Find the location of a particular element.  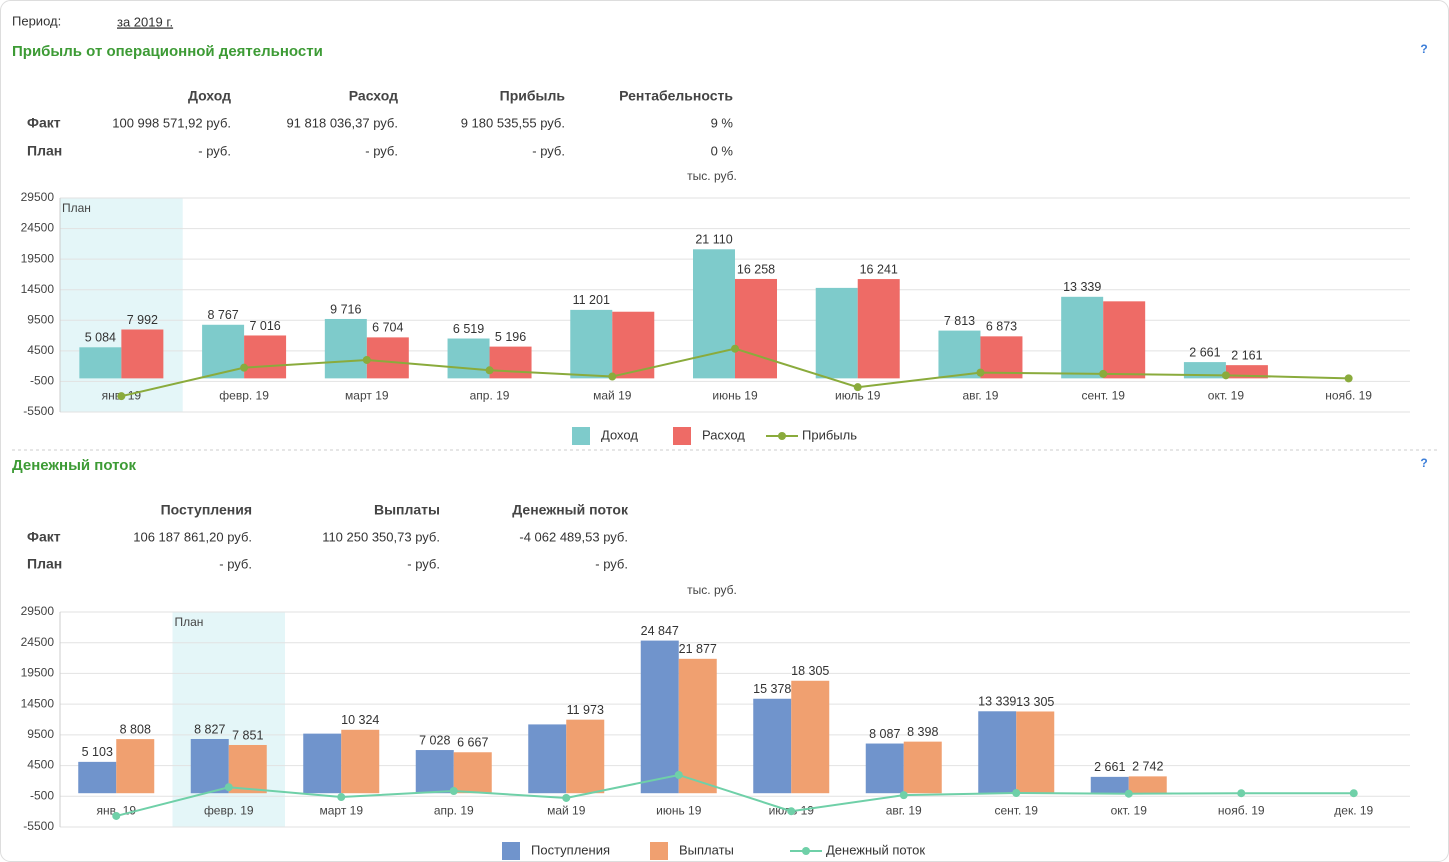

data-label: 11 201 is located at coordinates (591, 300).